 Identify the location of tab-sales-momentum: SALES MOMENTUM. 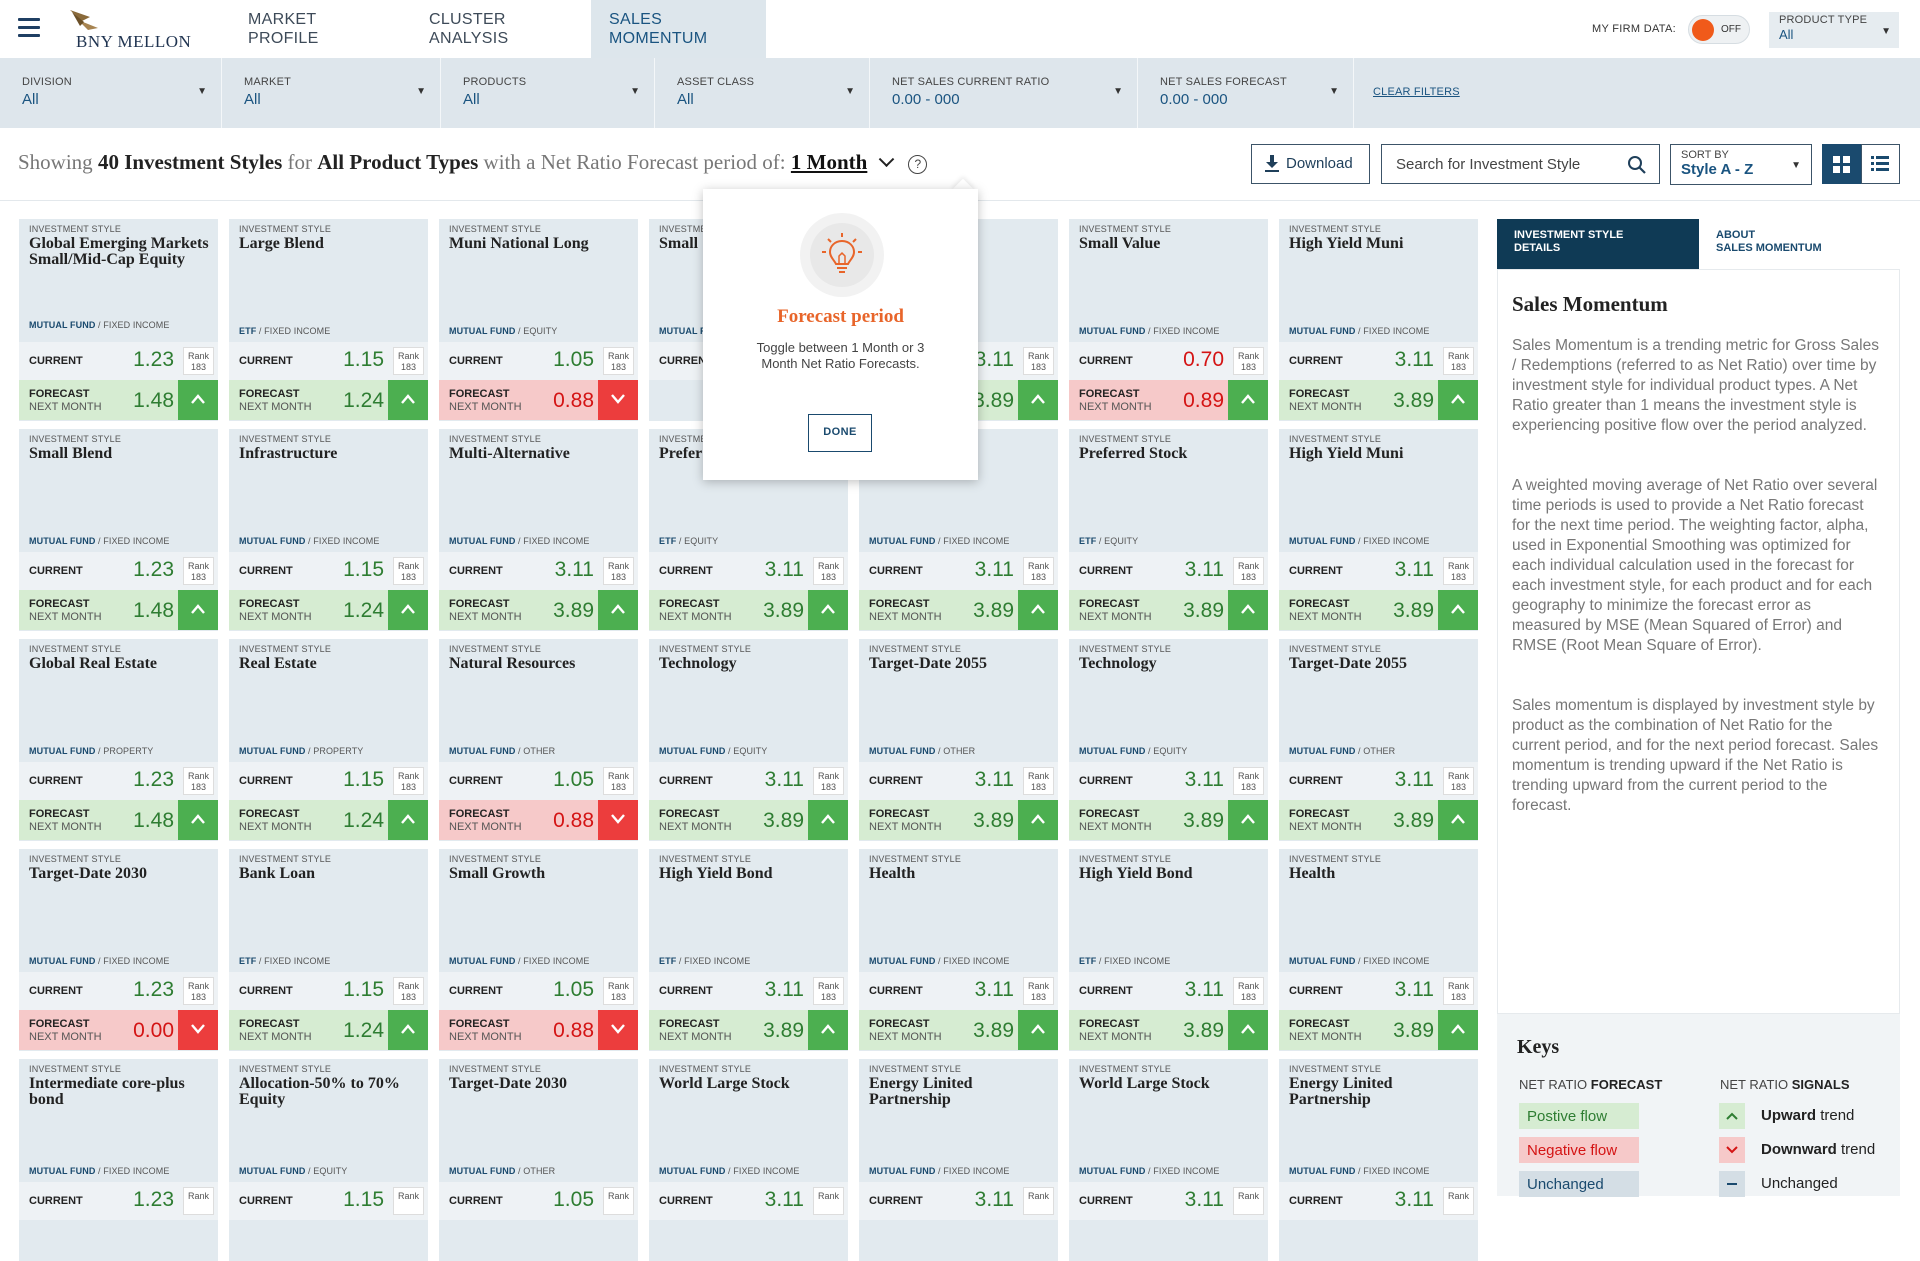
(678, 29).